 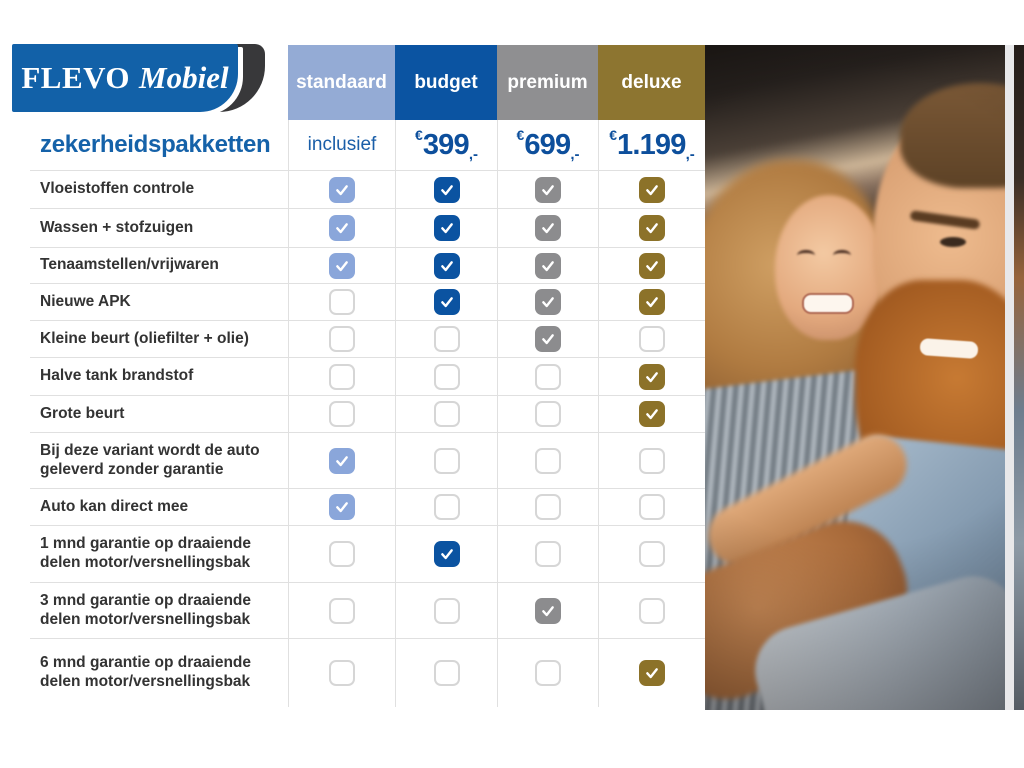 I want to click on package-header-label: standaard, so click(x=341, y=82).